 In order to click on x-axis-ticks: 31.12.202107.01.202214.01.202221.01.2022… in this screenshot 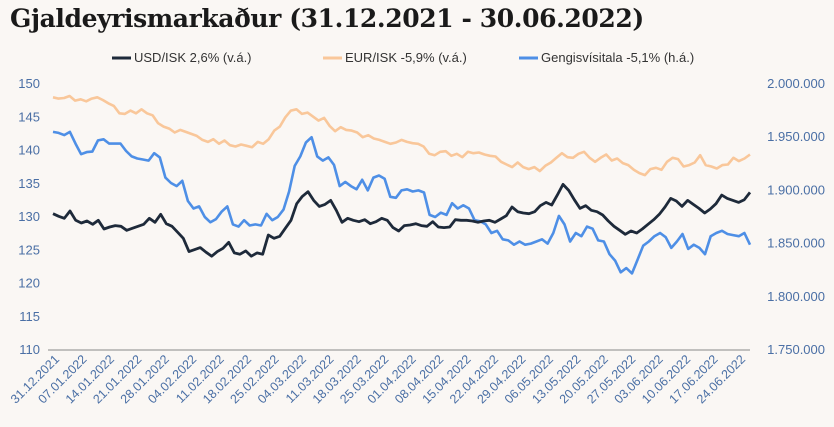, I will do `click(378, 379)`.